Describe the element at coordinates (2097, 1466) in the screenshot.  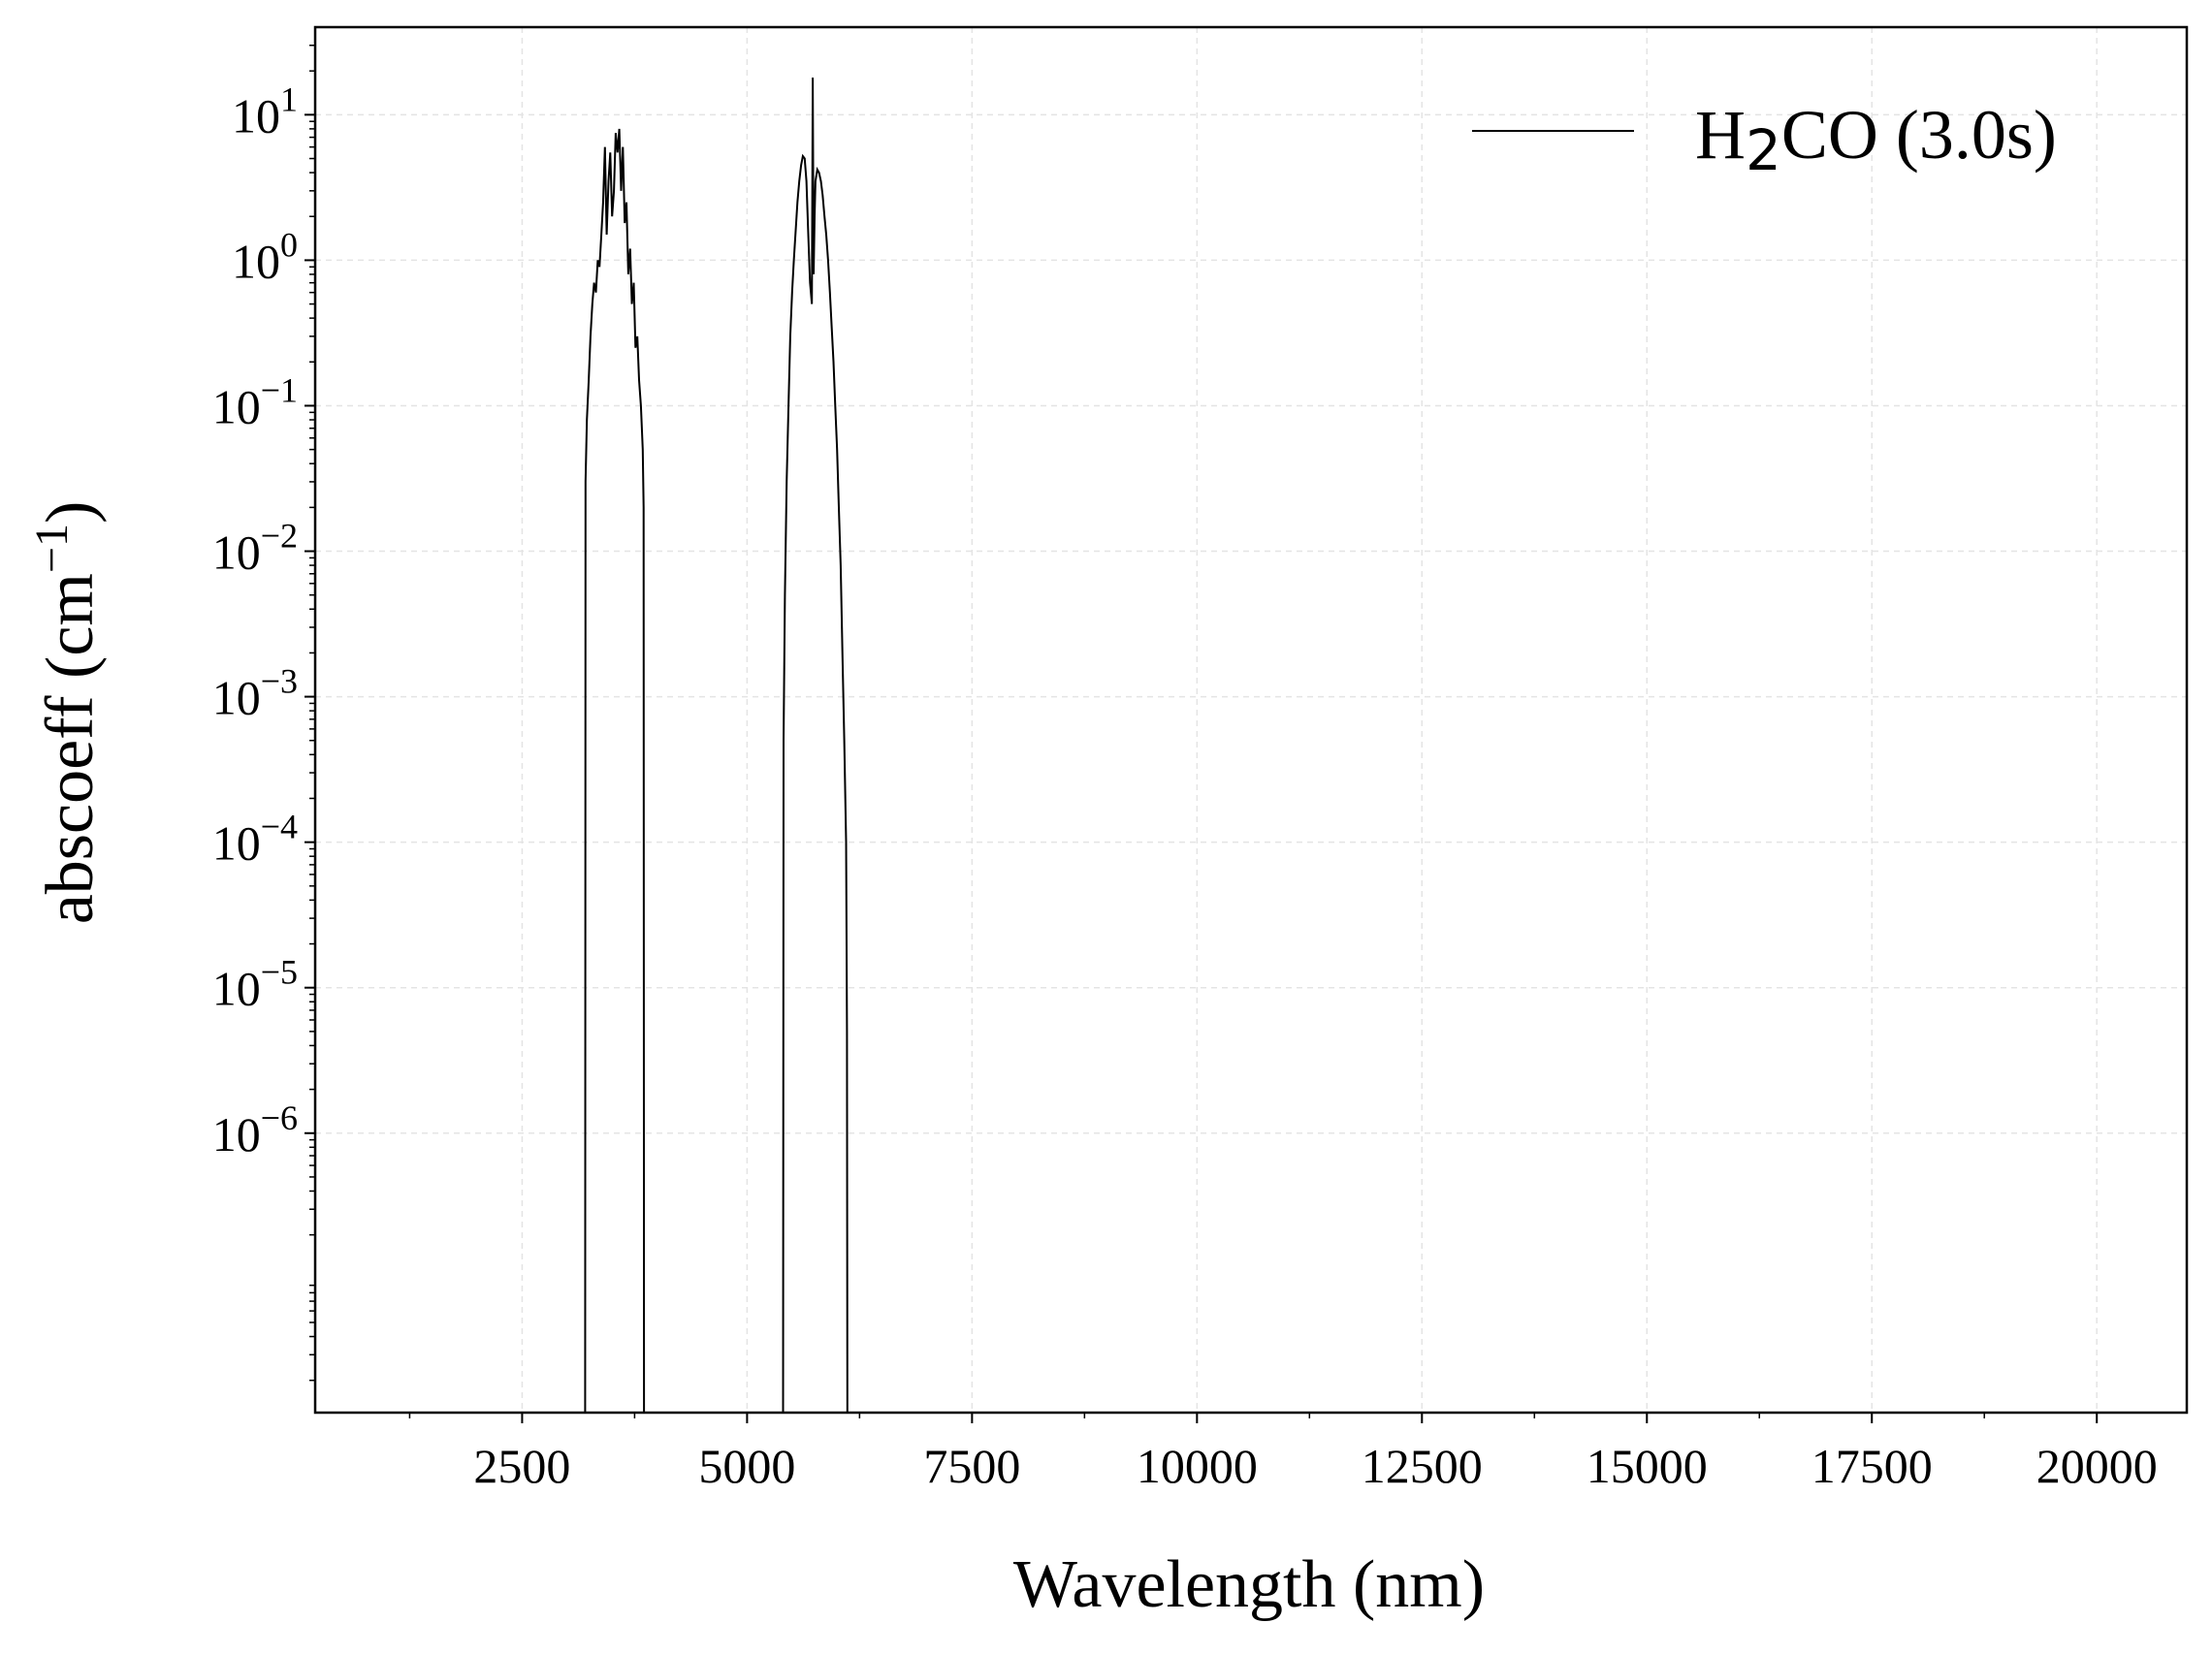
I see `x-tick-label: 20000` at that location.